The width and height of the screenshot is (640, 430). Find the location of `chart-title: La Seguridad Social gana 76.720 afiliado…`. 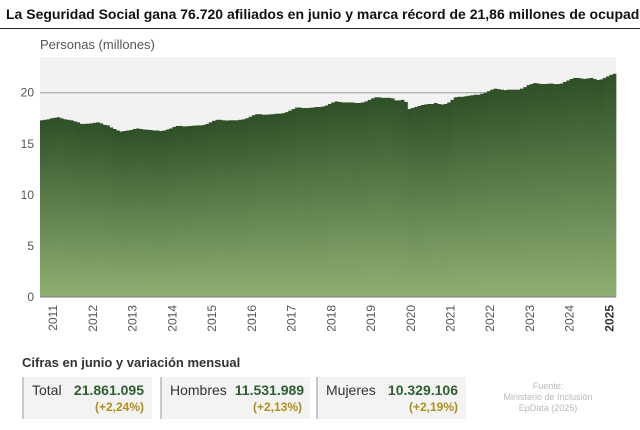

chart-title: La Seguridad Social gana 76.720 afiliado… is located at coordinates (323, 14).